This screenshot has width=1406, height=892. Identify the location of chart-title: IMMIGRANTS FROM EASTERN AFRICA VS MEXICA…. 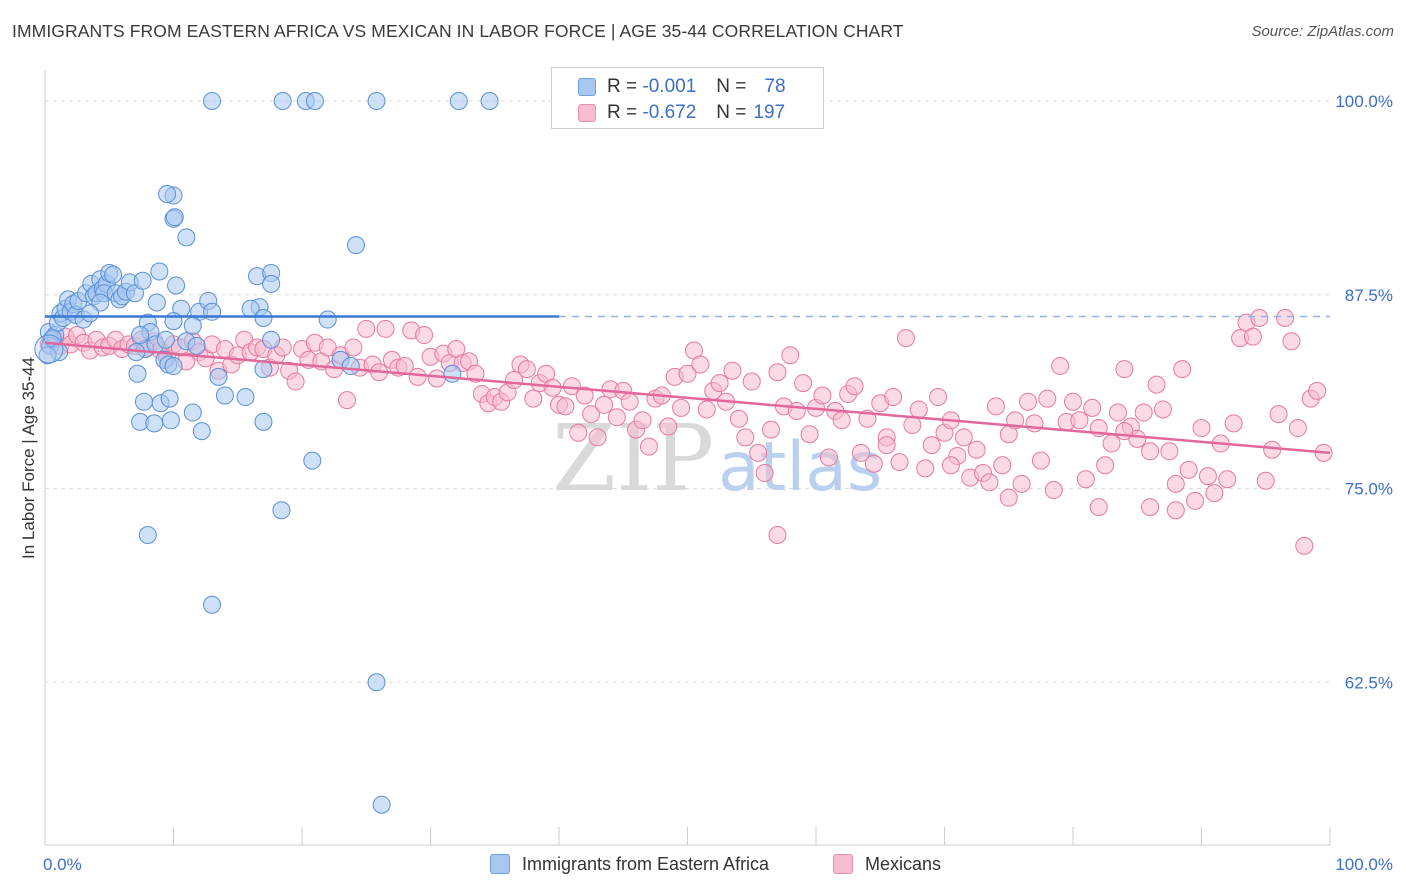
(458, 31).